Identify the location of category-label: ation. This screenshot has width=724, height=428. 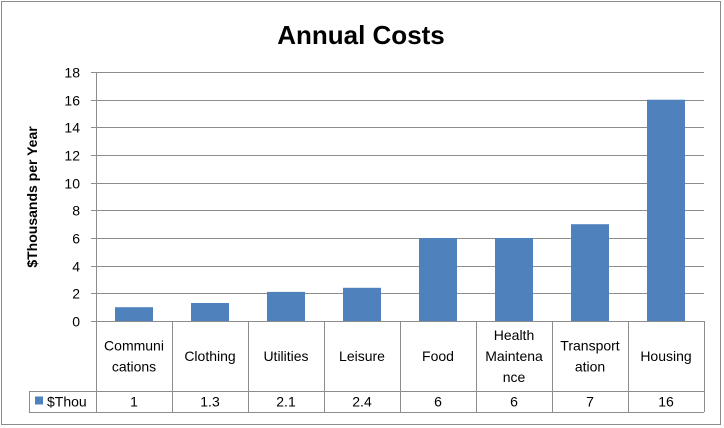
(590, 367).